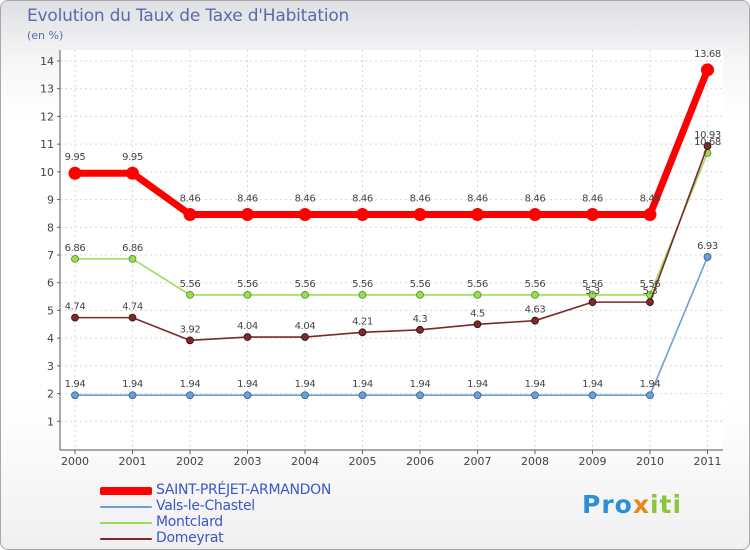 Image resolution: width=750 pixels, height=550 pixels. I want to click on y-tick-label: 2, so click(50, 394).